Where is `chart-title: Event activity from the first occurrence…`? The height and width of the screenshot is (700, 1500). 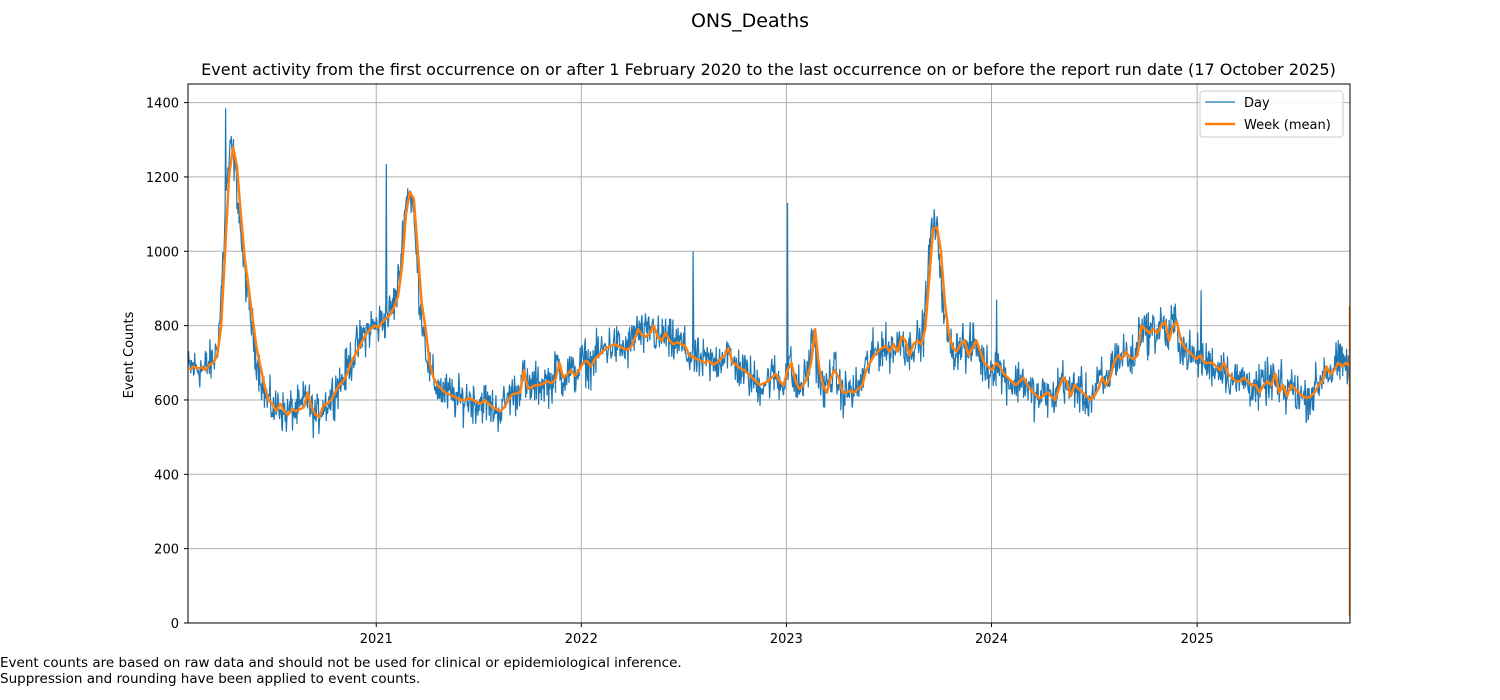 chart-title: Event activity from the first occurrence… is located at coordinates (768, 69).